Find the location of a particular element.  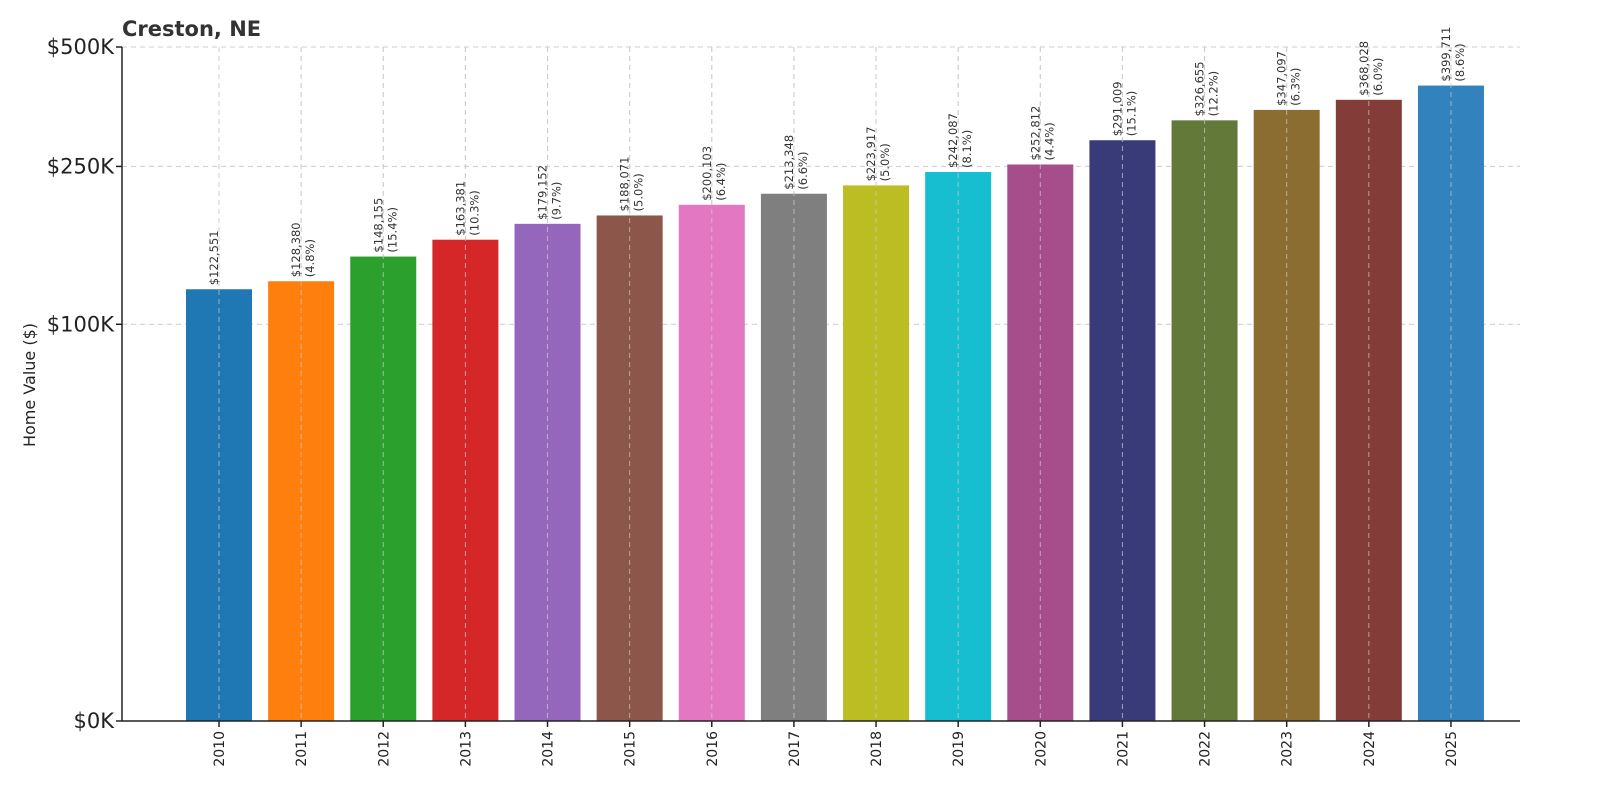

chart-title: Creston, NE is located at coordinates (191, 29).